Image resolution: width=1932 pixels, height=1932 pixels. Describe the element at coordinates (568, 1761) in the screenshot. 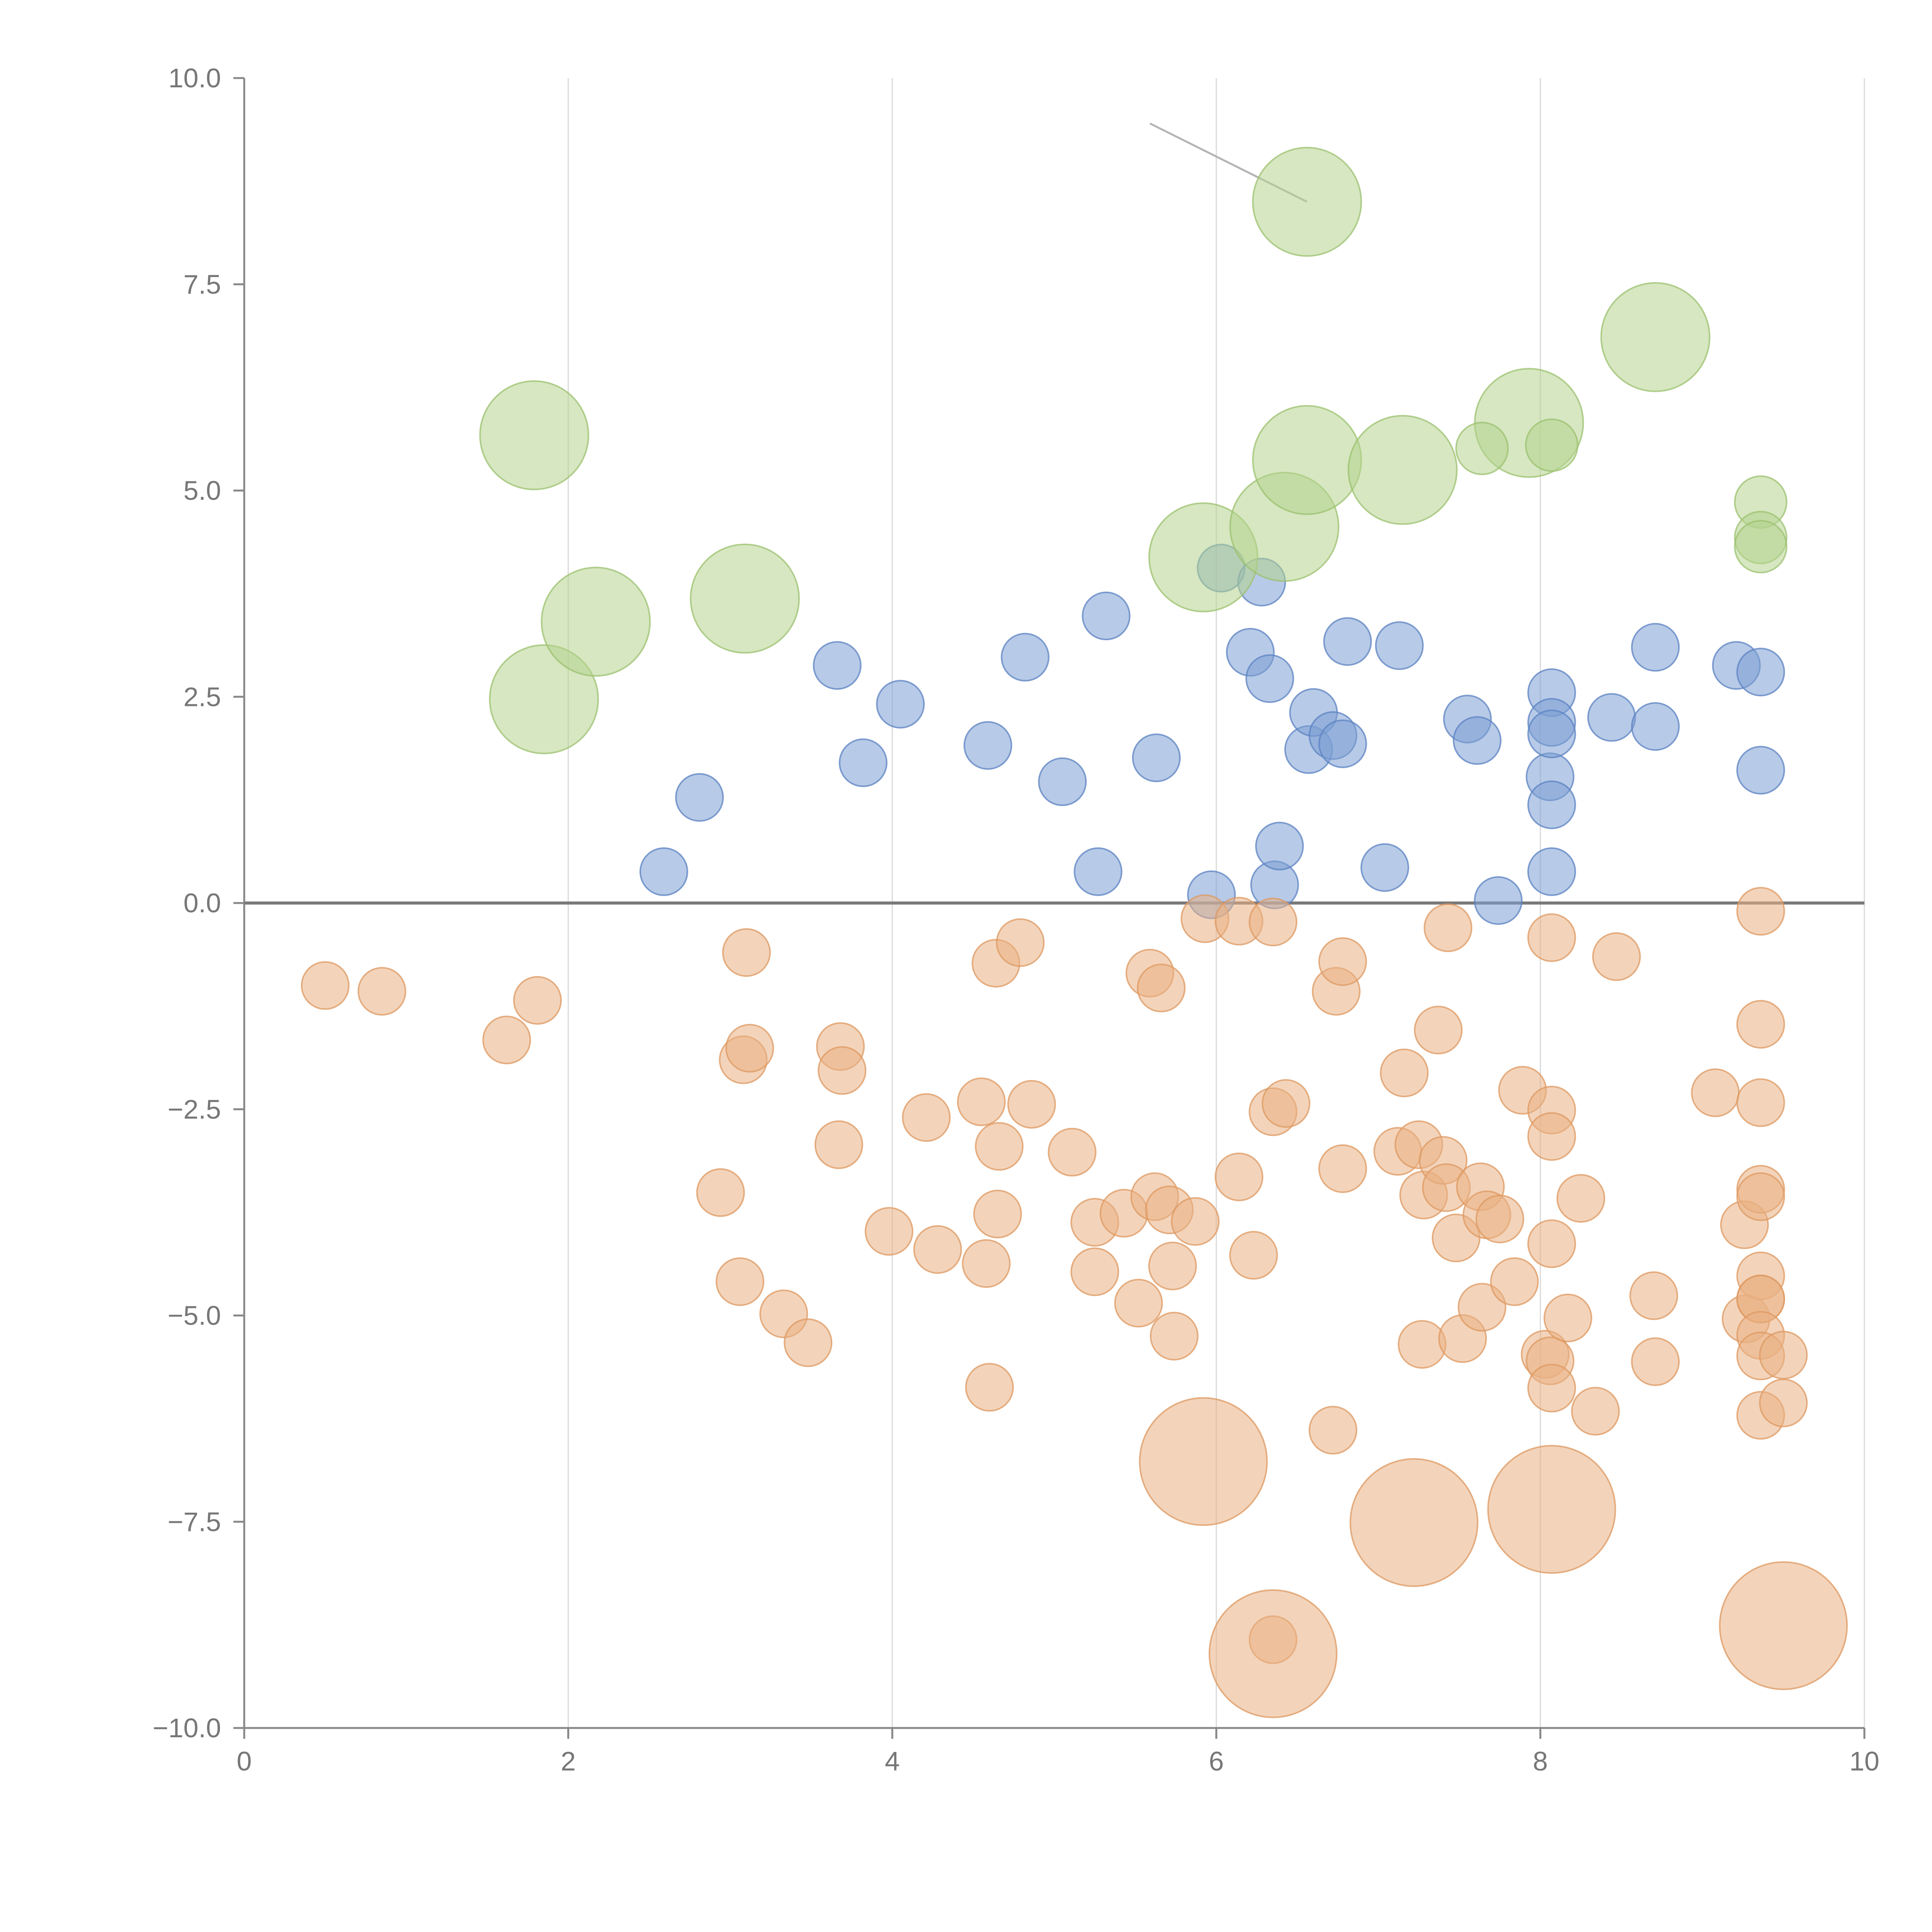

I see `x-tick-label: 2` at that location.